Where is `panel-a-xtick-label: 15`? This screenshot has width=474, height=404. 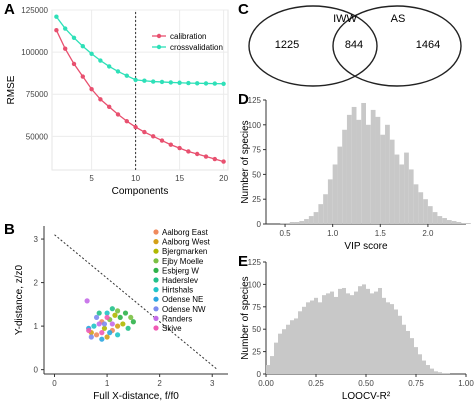
panel-a-xtick-label: 15 is located at coordinates (179, 178).